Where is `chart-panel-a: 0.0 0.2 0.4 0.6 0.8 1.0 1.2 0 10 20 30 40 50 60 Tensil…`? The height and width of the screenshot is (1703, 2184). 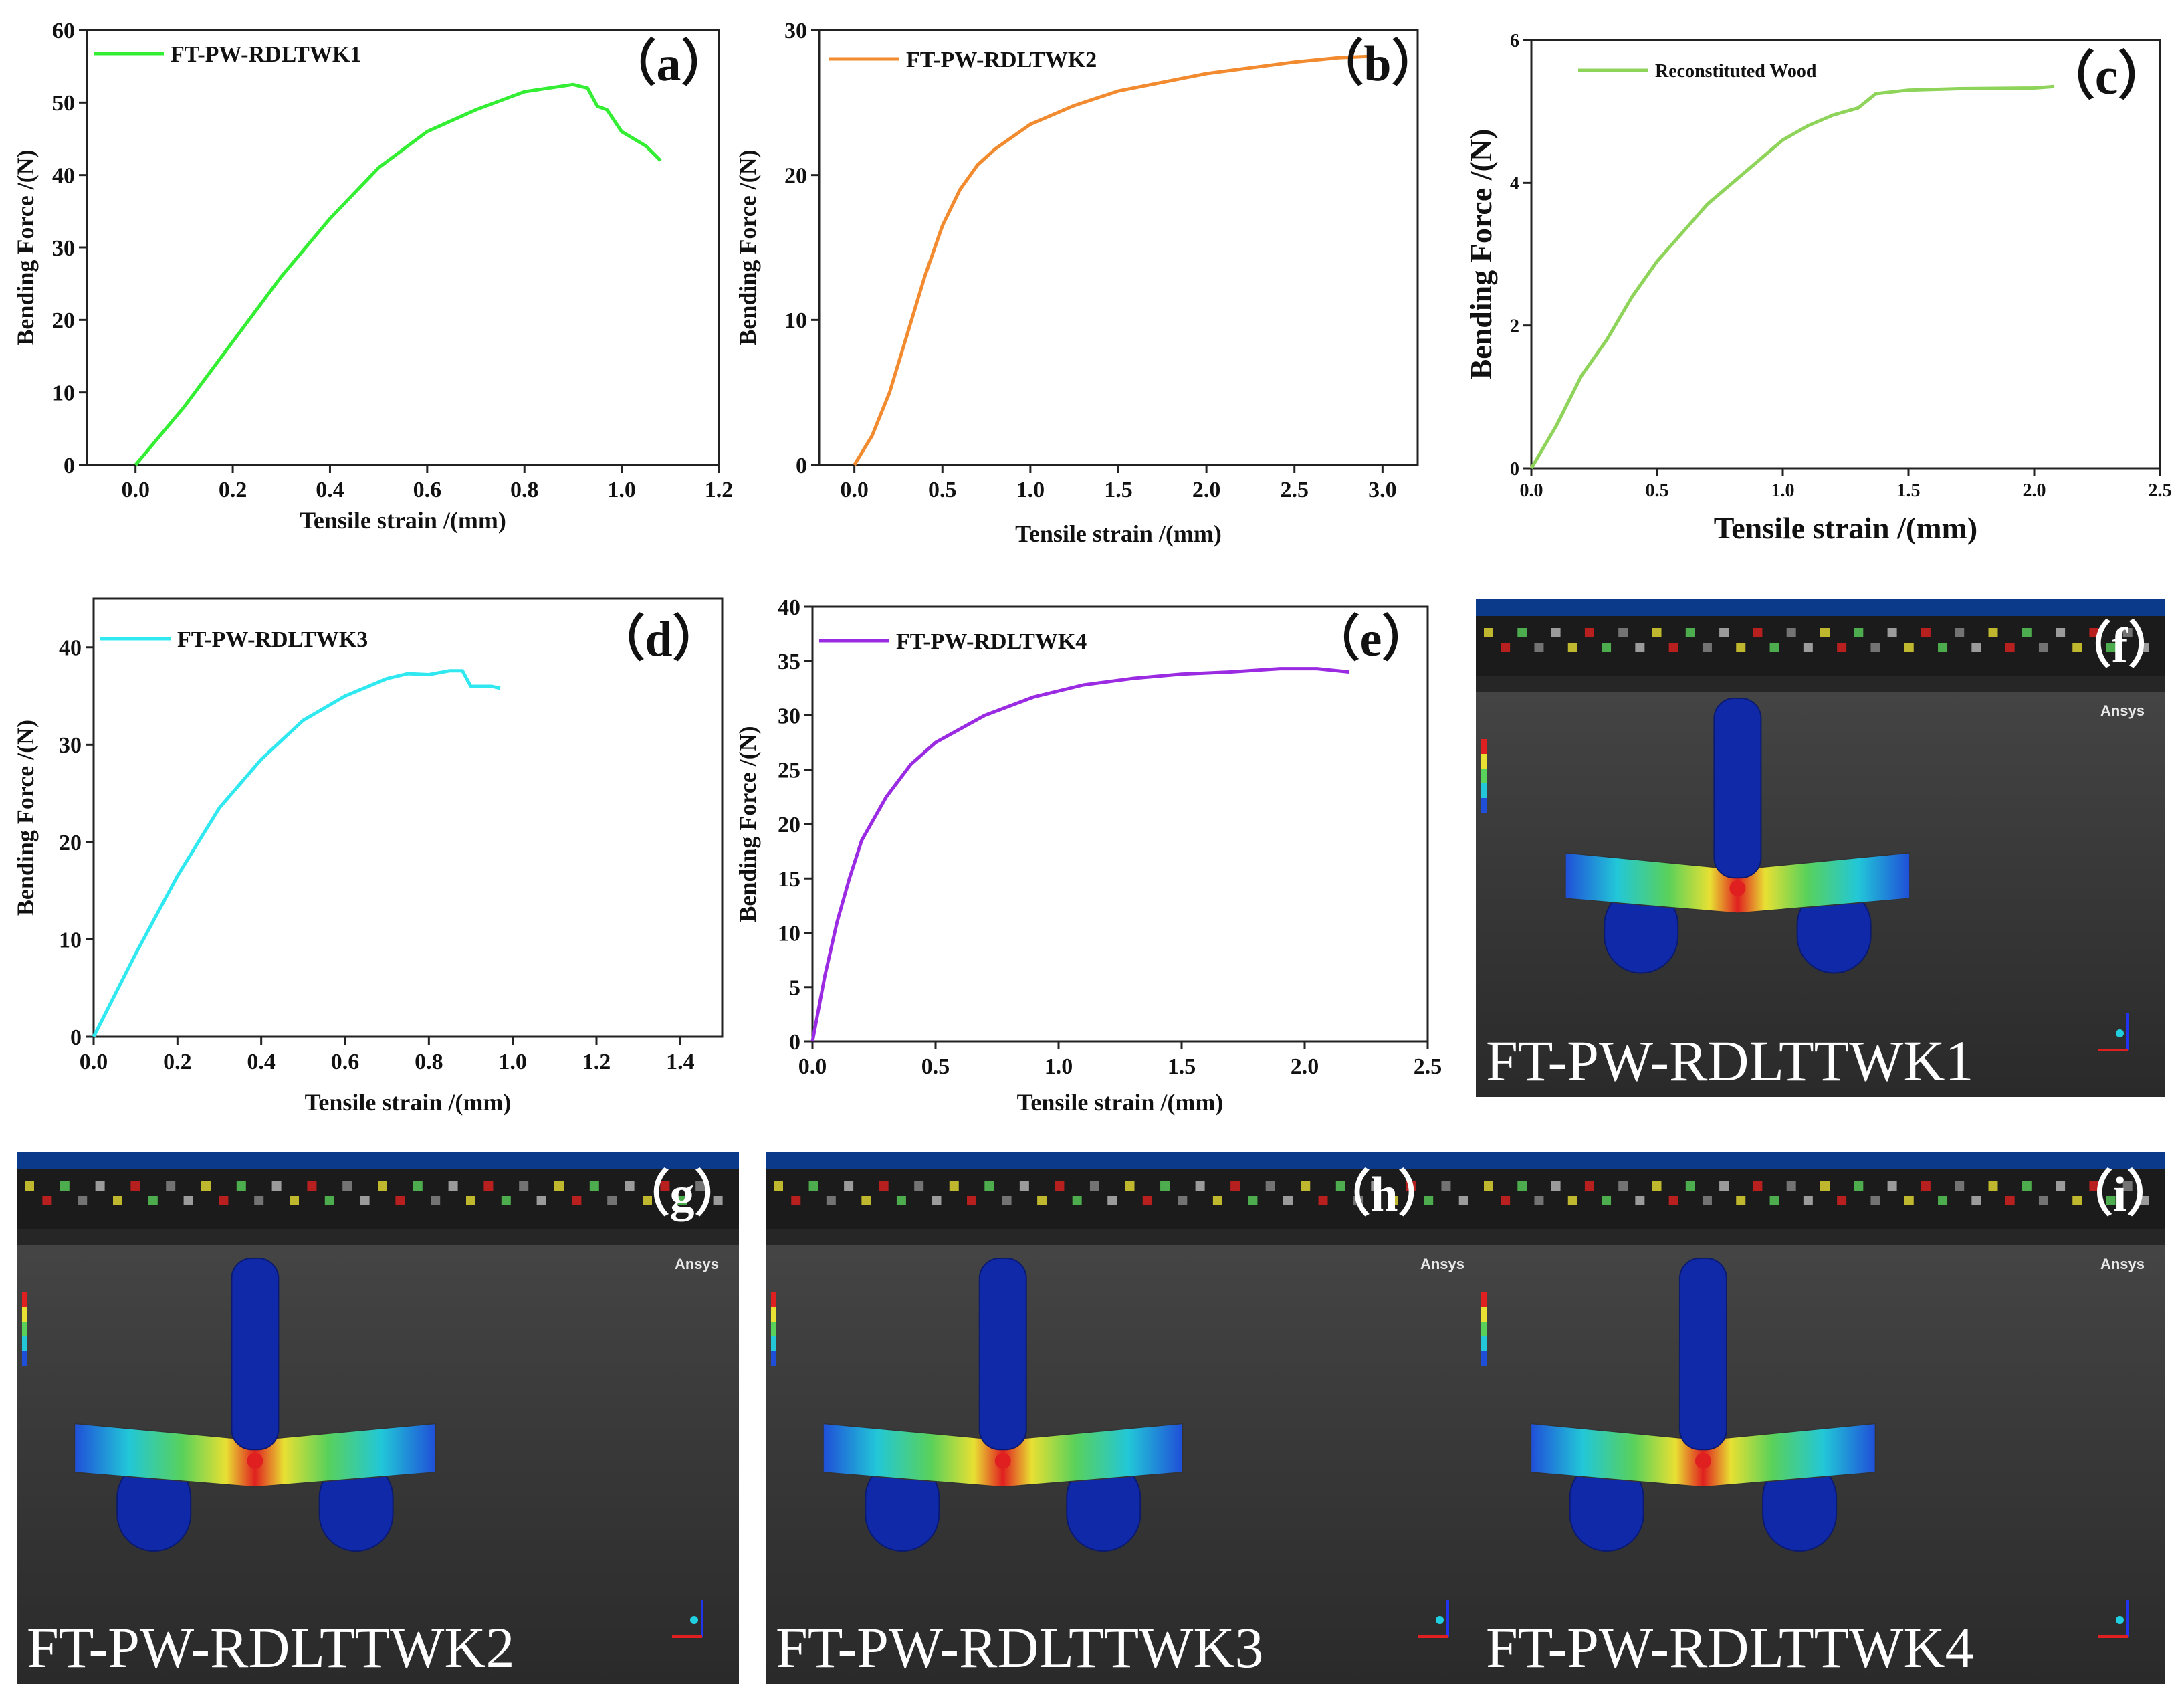 chart-panel-a: 0.0 0.2 0.4 0.6 0.8 1.0 1.2 0 10 20 30 40 50 60 Tensil… is located at coordinates (373, 276).